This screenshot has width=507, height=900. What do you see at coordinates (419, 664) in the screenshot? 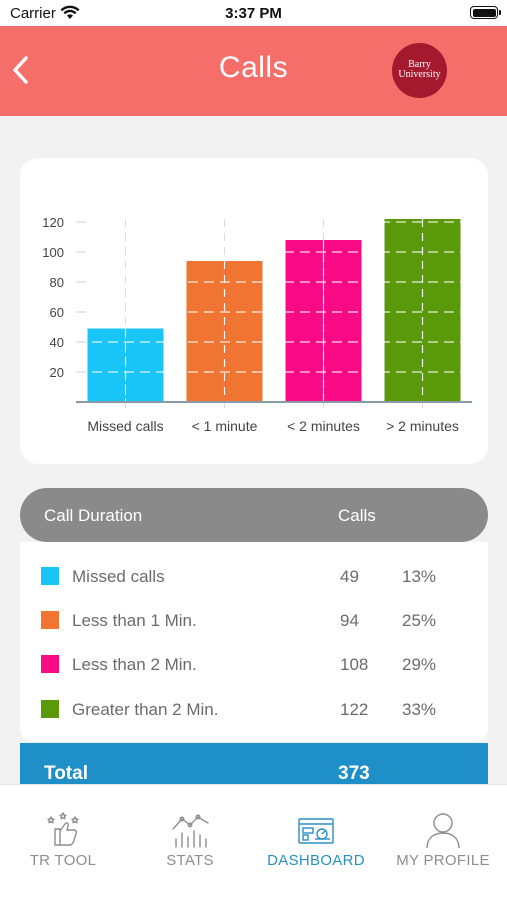
I see `row-percent: 29%` at bounding box center [419, 664].